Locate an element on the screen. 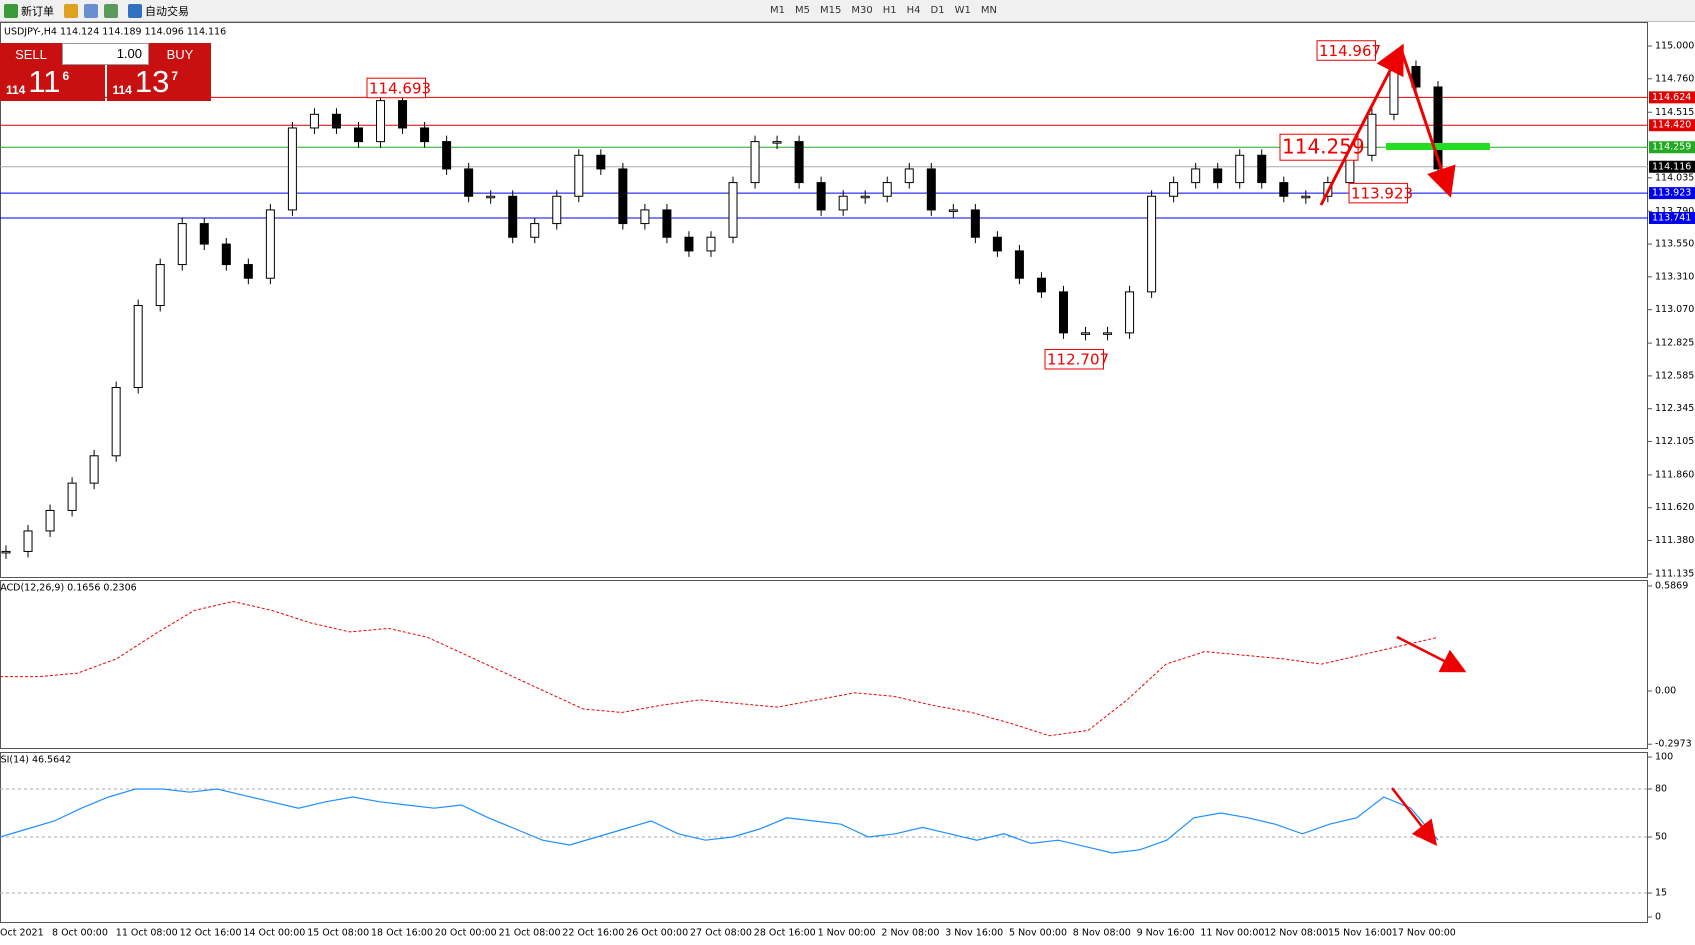  time-label: 14 Oct 00:00 is located at coordinates (274, 933).